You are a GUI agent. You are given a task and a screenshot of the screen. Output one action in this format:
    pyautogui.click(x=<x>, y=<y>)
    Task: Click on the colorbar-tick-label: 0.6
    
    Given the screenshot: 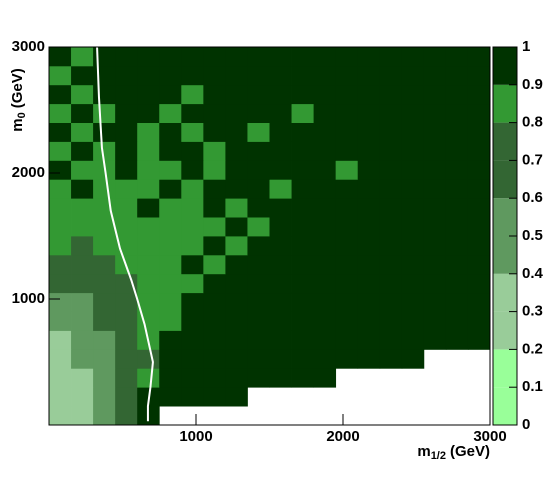 What is the action you would take?
    pyautogui.click(x=532, y=197)
    